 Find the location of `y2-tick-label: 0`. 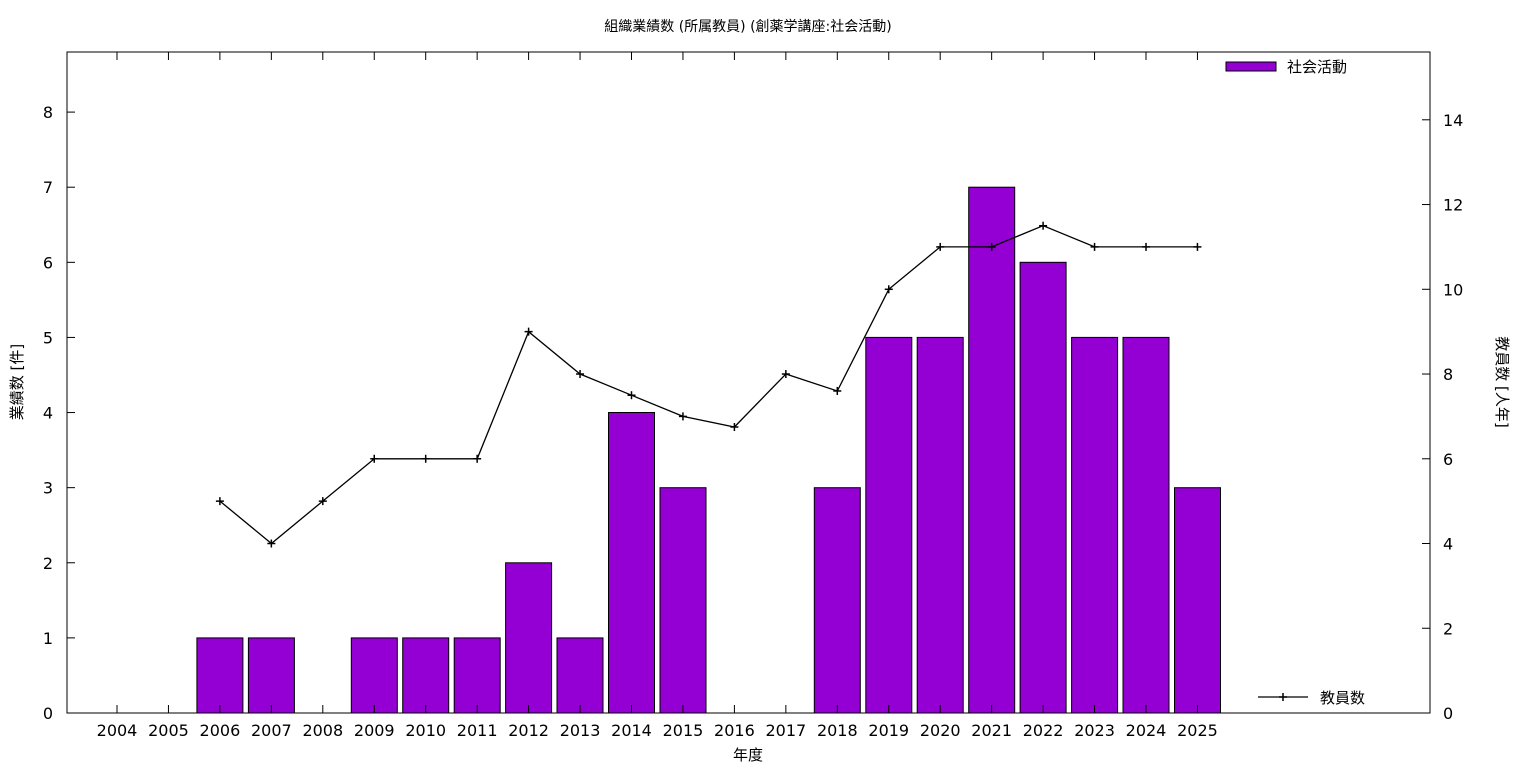

y2-tick-label: 0 is located at coordinates (1448, 713).